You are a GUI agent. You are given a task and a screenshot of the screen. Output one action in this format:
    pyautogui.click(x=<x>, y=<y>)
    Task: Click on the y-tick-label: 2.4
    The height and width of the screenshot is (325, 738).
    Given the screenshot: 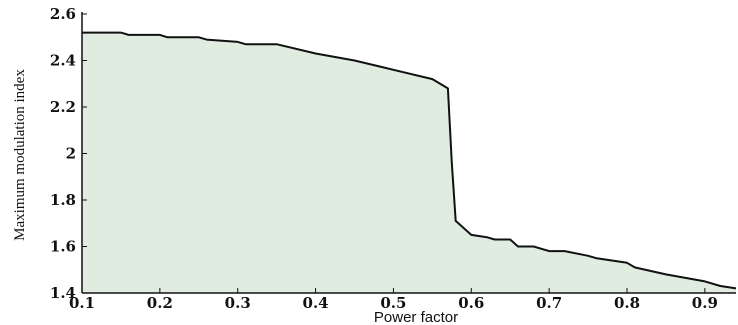 What is the action you would take?
    pyautogui.click(x=63, y=61)
    